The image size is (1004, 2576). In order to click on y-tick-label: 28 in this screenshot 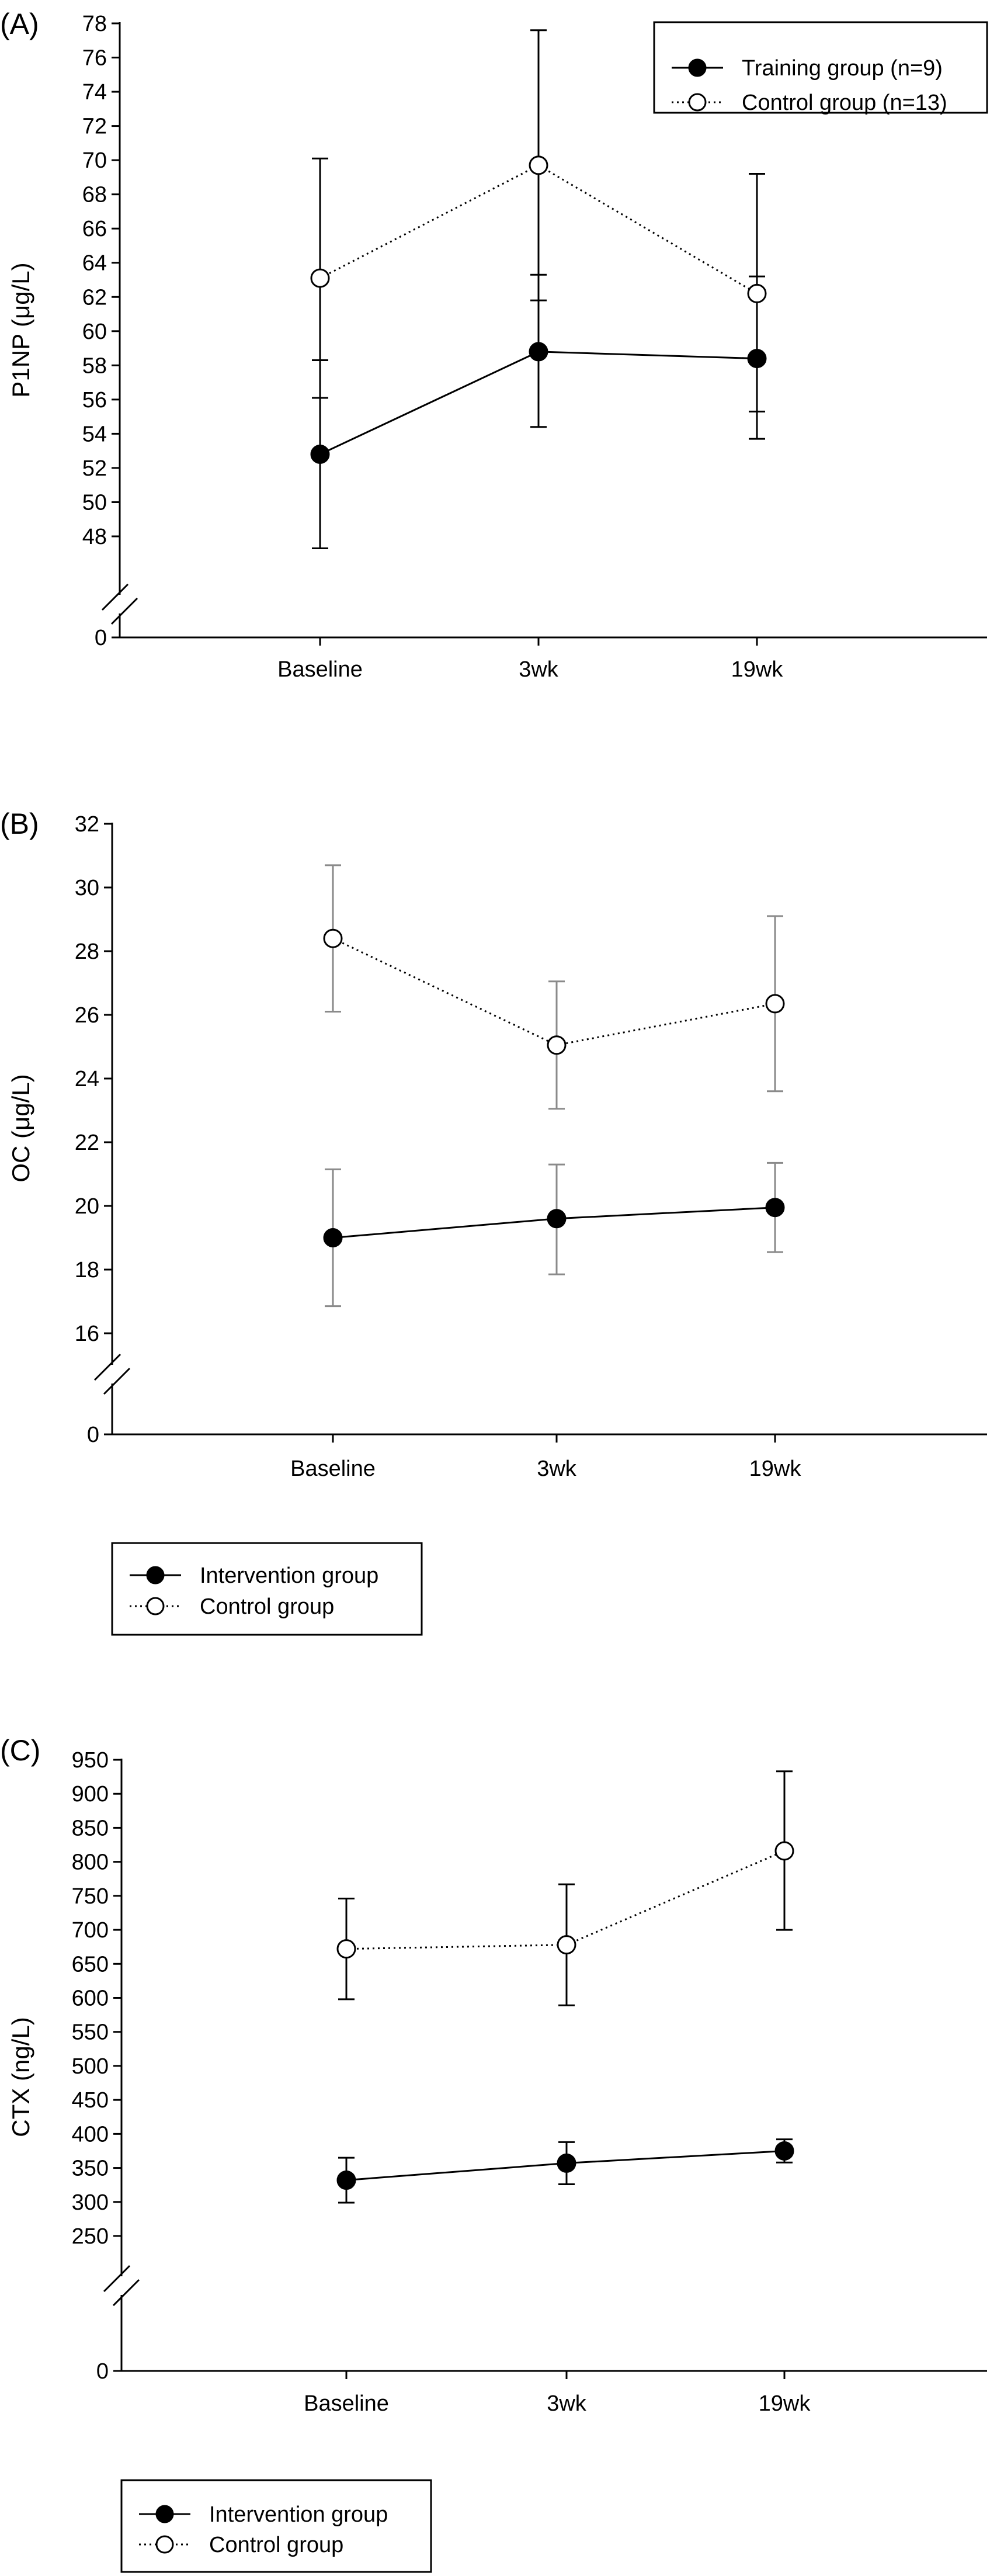, I will do `click(87, 952)`.